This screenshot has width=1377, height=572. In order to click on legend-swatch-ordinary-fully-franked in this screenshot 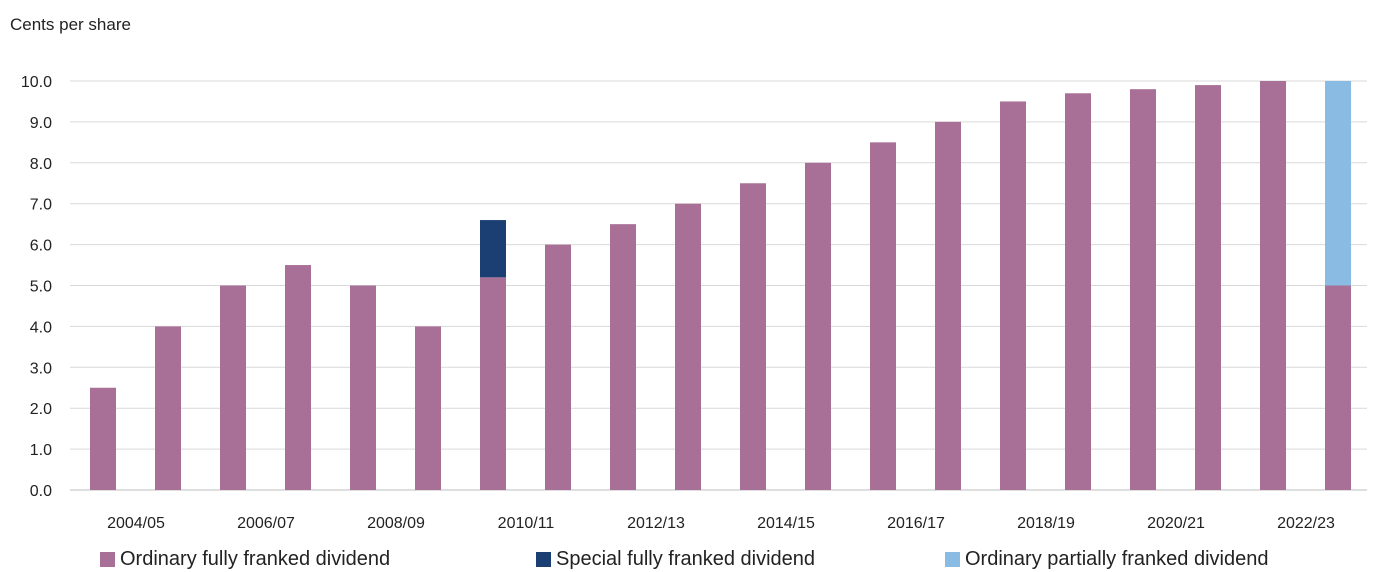, I will do `click(107, 559)`.